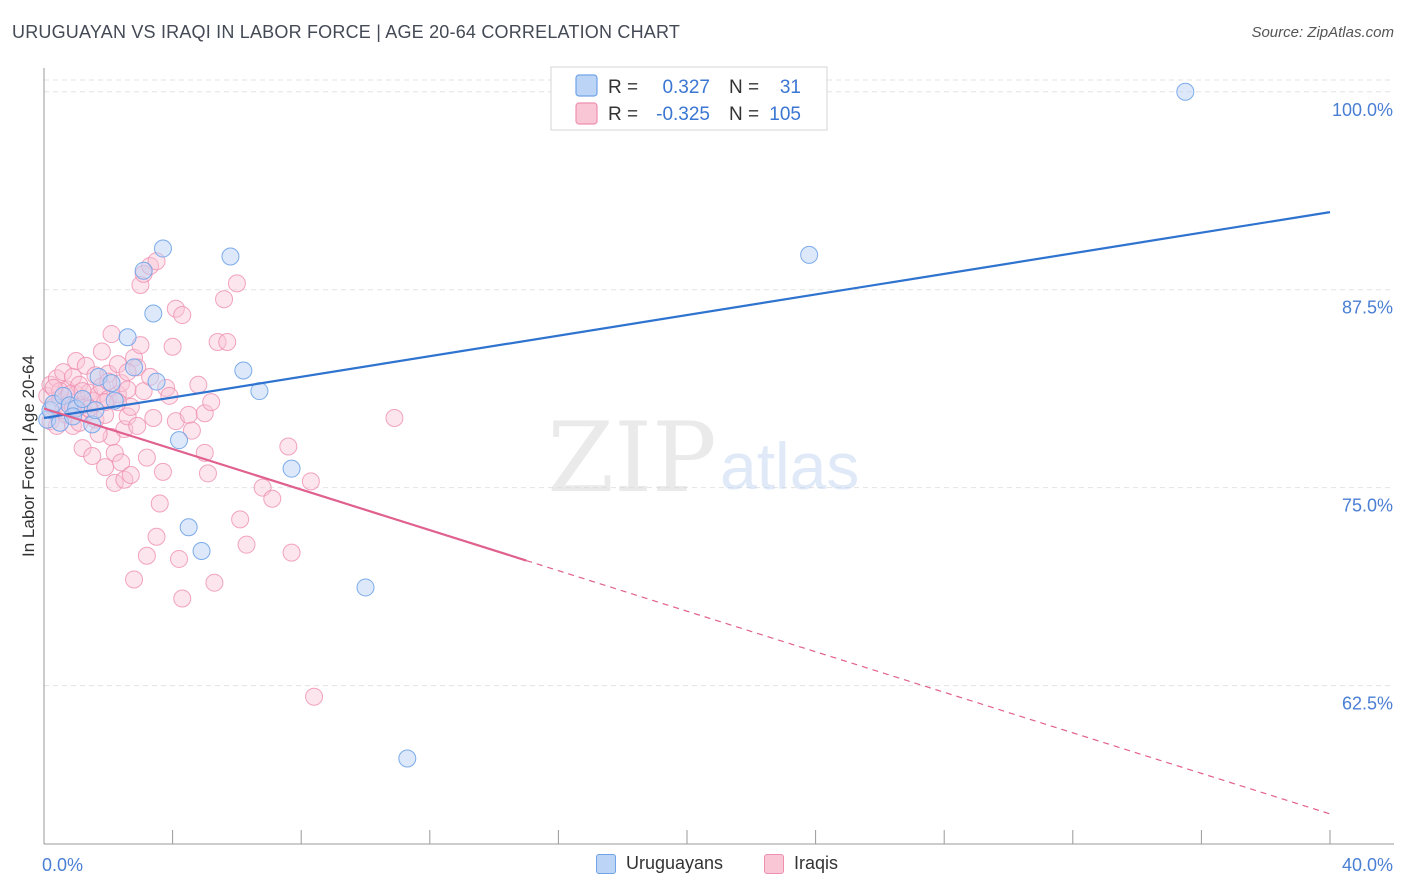 The image size is (1406, 892). I want to click on legend-n-label-2: N =, so click(744, 114).